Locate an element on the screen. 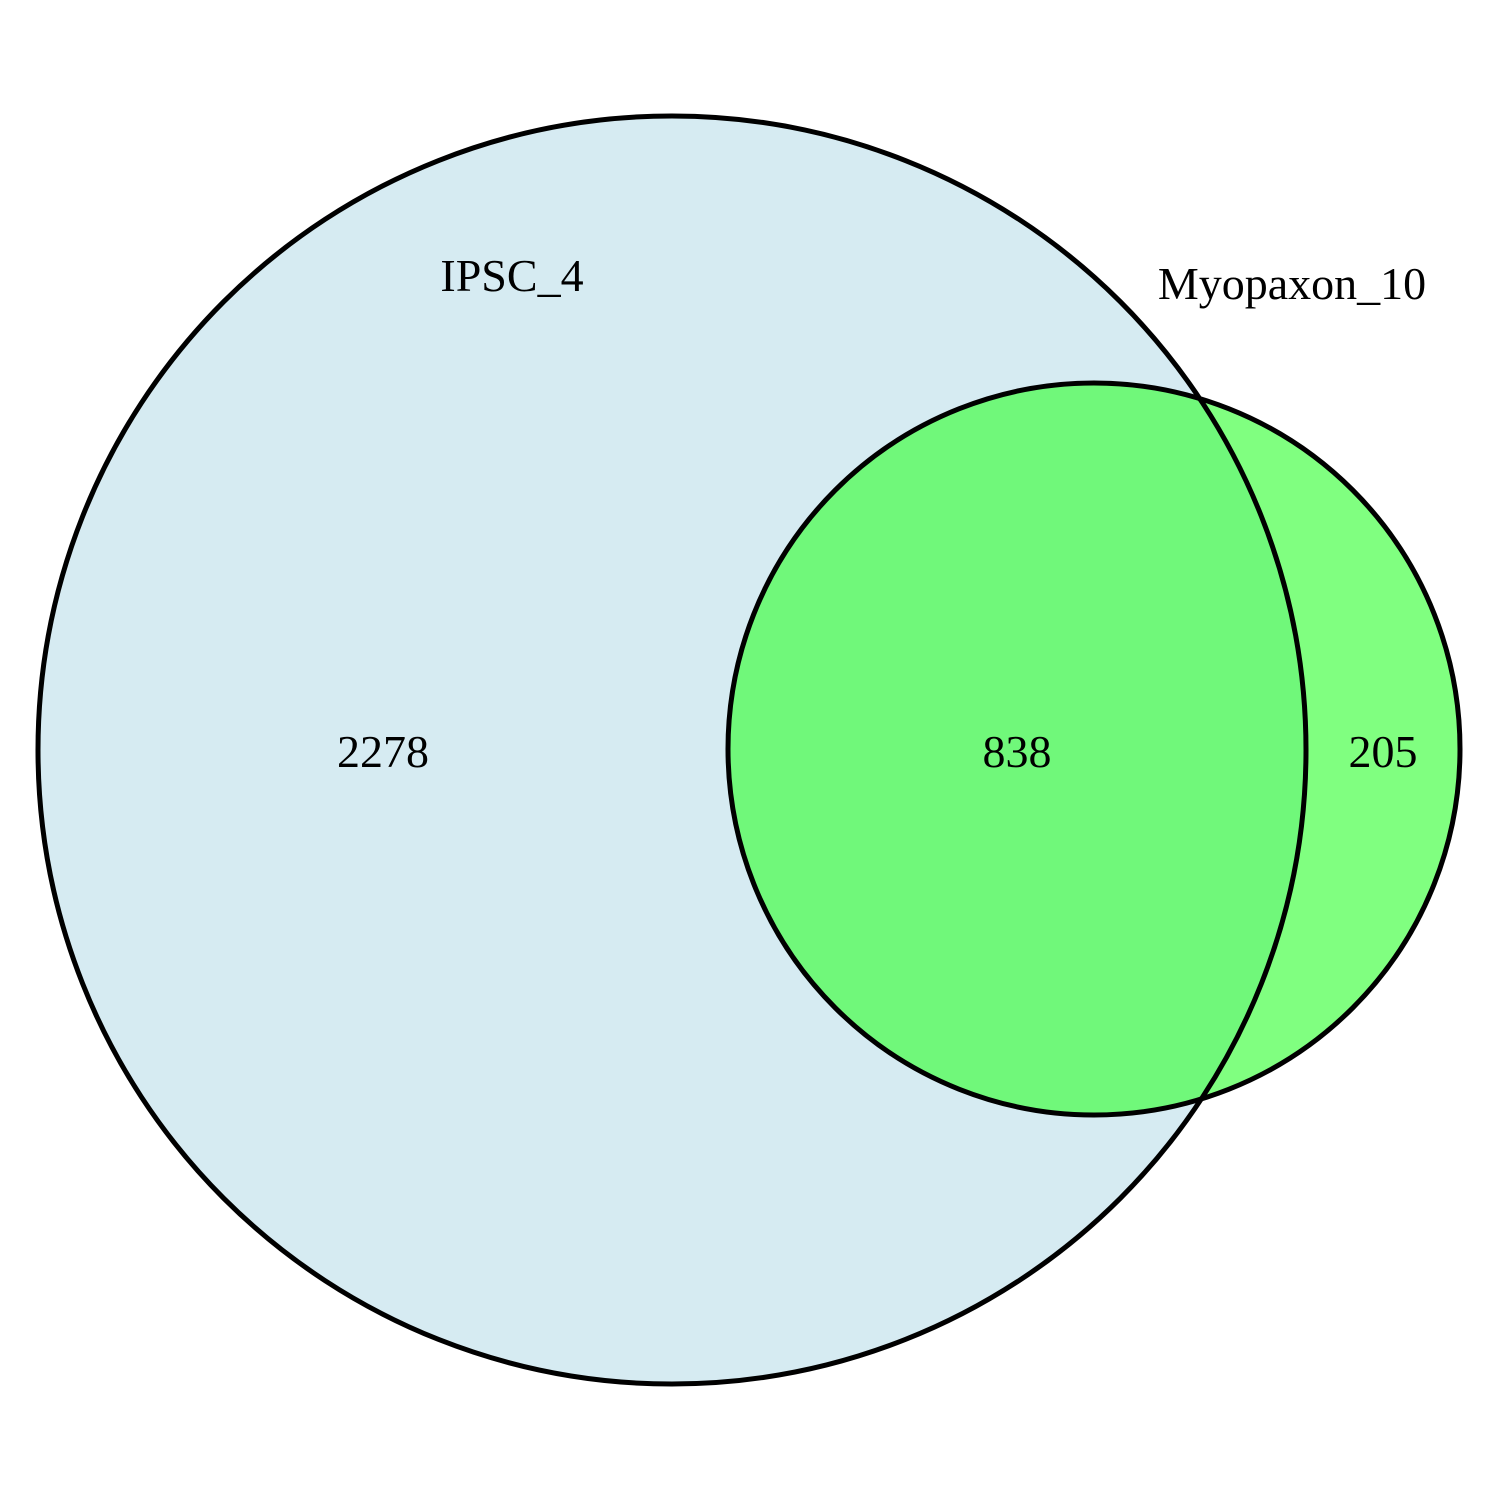 The width and height of the screenshot is (1500, 1500). myopaxon-10-only-count: 205 is located at coordinates (1383, 751).